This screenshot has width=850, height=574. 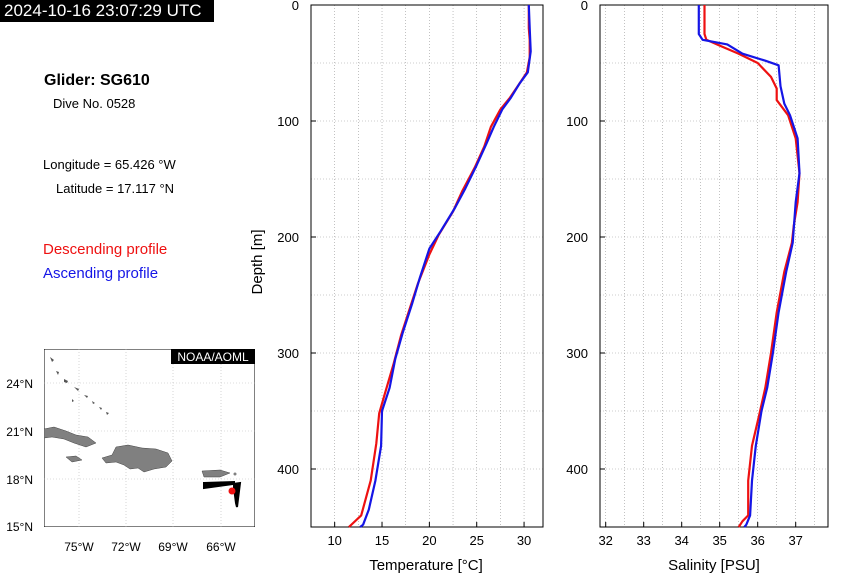 What do you see at coordinates (757, 540) in the screenshot?
I see `salinity-xtick-label: 36` at bounding box center [757, 540].